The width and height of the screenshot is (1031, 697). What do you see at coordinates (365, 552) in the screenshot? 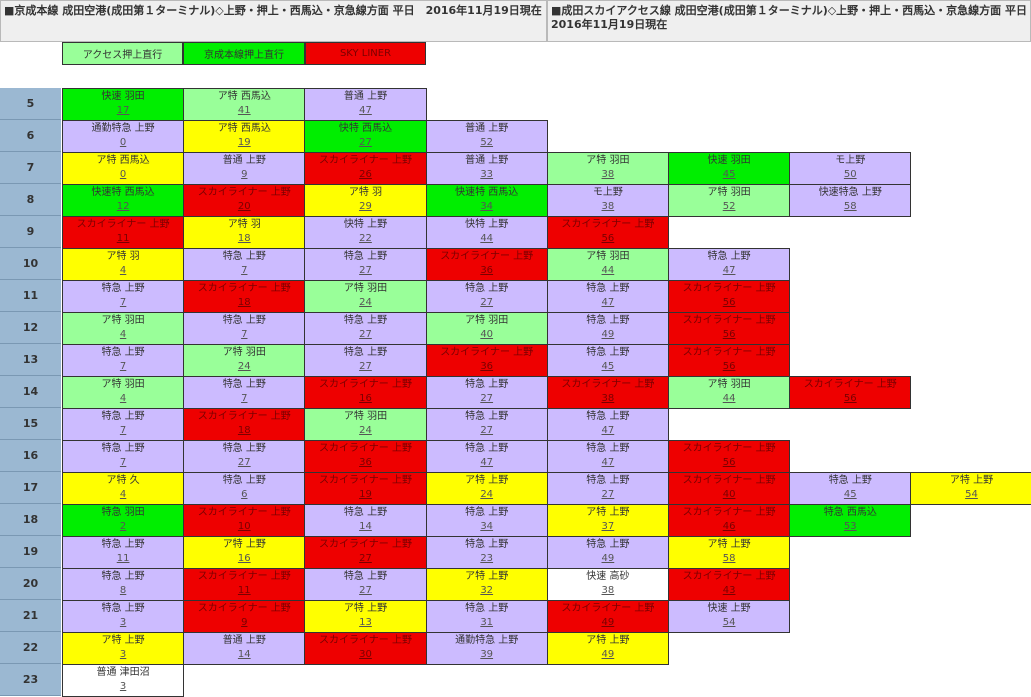
I see `train-cell: スカイライナー 上野 27` at bounding box center [365, 552].